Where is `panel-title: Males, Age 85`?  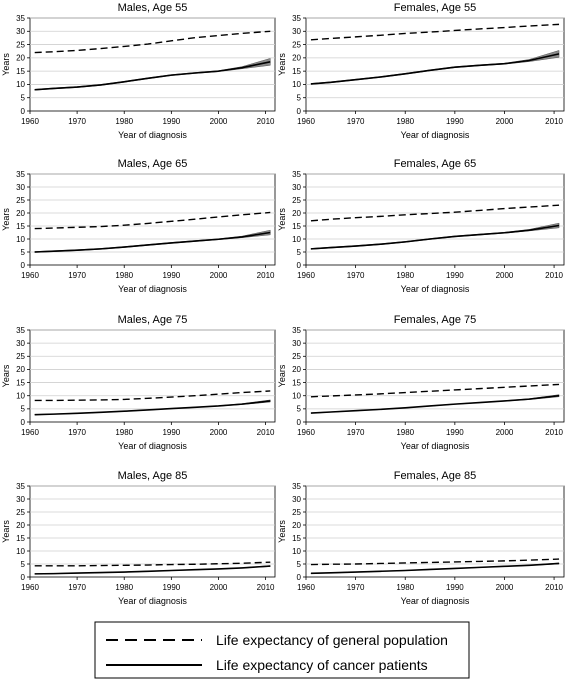 panel-title: Males, Age 85 is located at coordinates (153, 476).